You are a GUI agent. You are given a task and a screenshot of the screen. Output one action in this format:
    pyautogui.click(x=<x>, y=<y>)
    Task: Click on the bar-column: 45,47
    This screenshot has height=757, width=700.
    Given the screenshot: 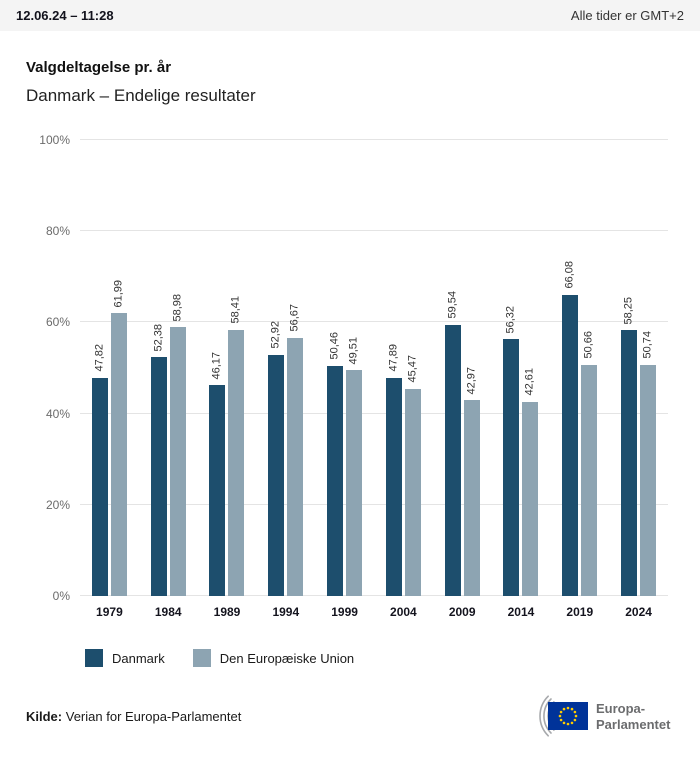 What is the action you would take?
    pyautogui.click(x=412, y=368)
    